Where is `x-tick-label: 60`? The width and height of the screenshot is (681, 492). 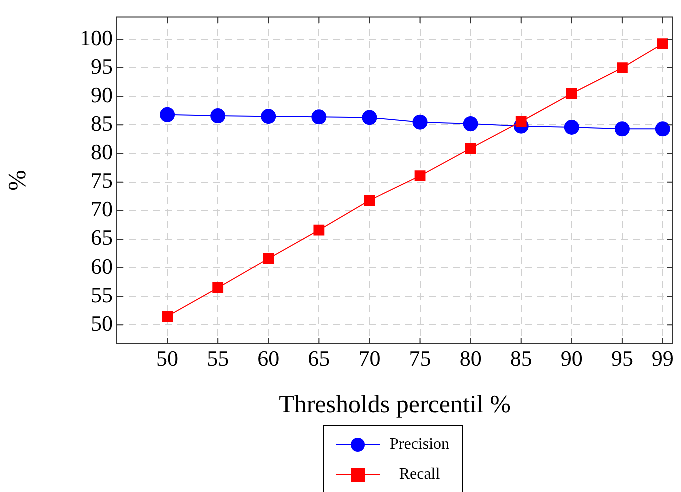
x-tick-label: 60 is located at coordinates (269, 358).